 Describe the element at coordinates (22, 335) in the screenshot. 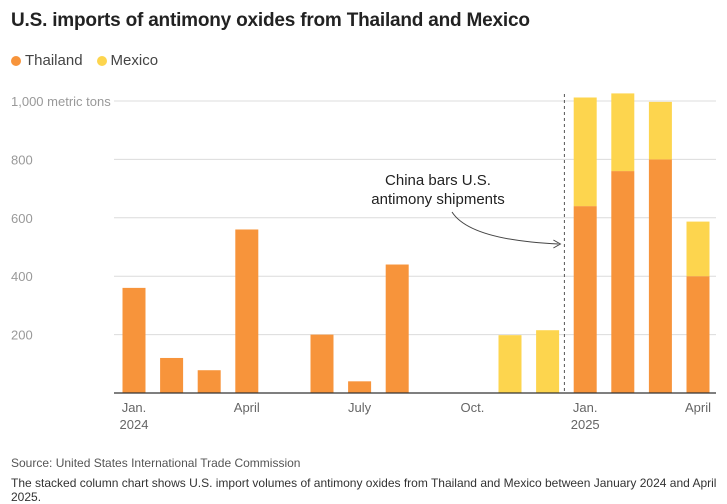

I see `y-tick-label: 200` at that location.